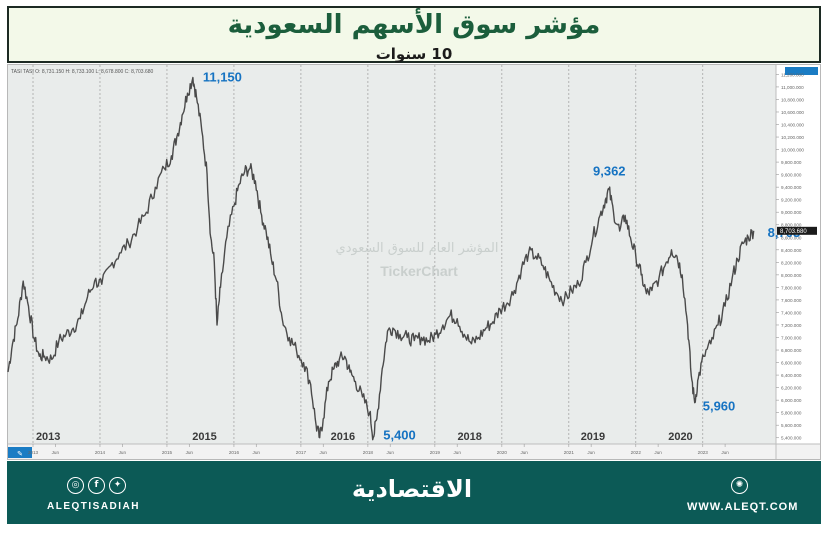 The width and height of the screenshot is (830, 537). What do you see at coordinates (719, 406) in the screenshot?
I see `annotation-5960: 5,960` at bounding box center [719, 406].